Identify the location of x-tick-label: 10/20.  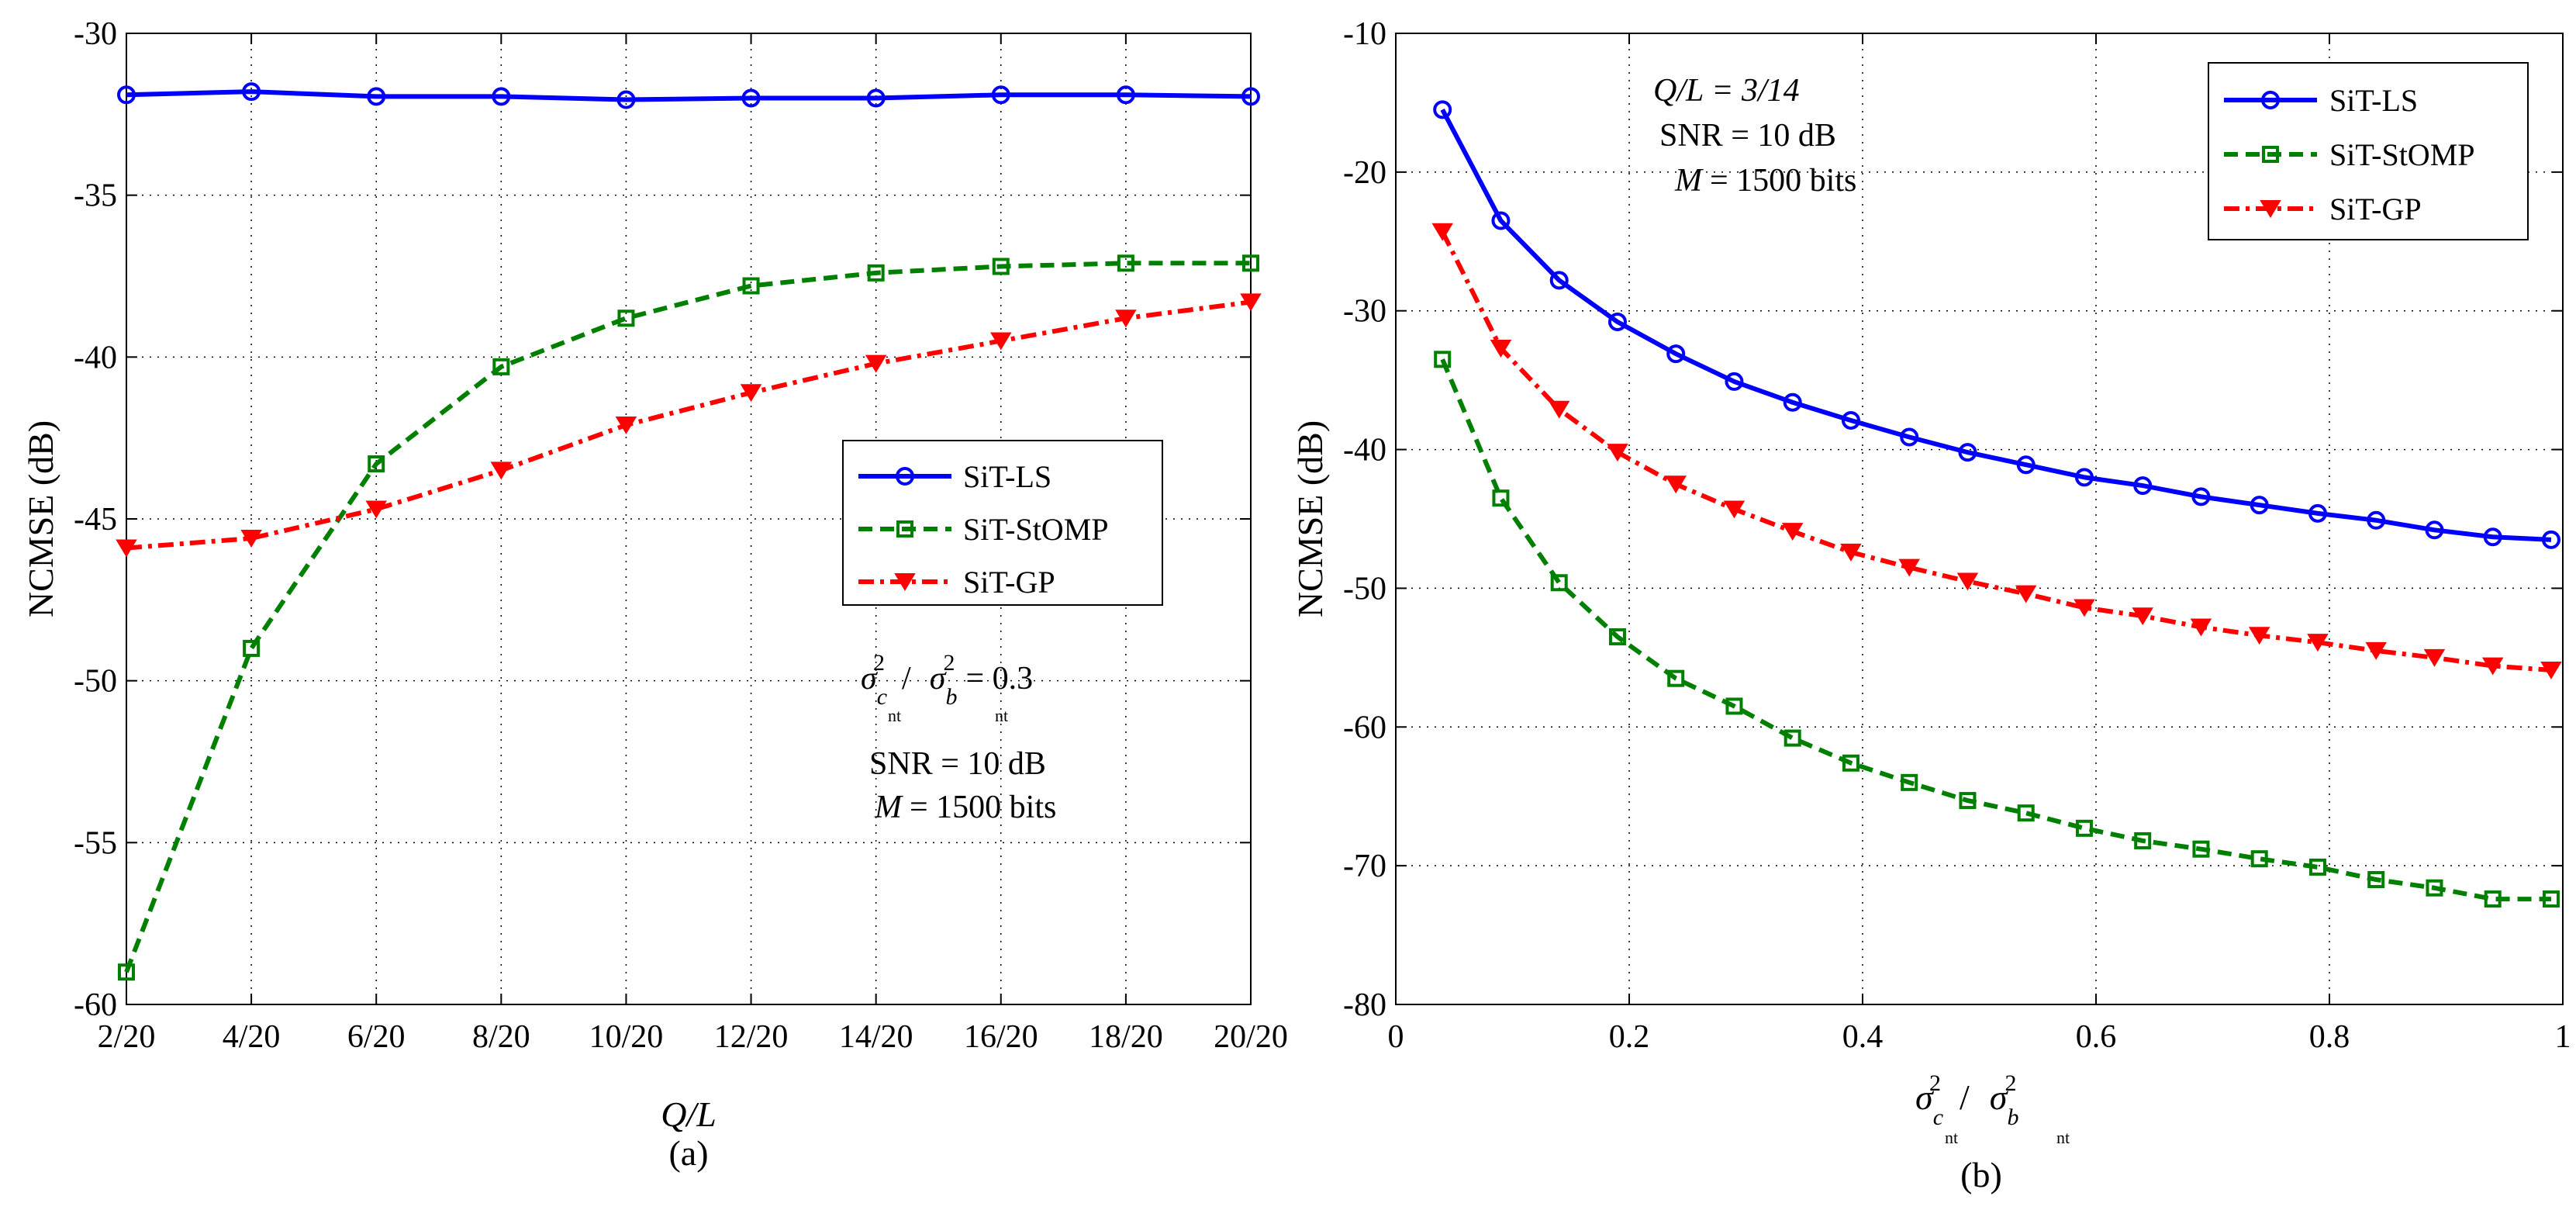
(627, 1037).